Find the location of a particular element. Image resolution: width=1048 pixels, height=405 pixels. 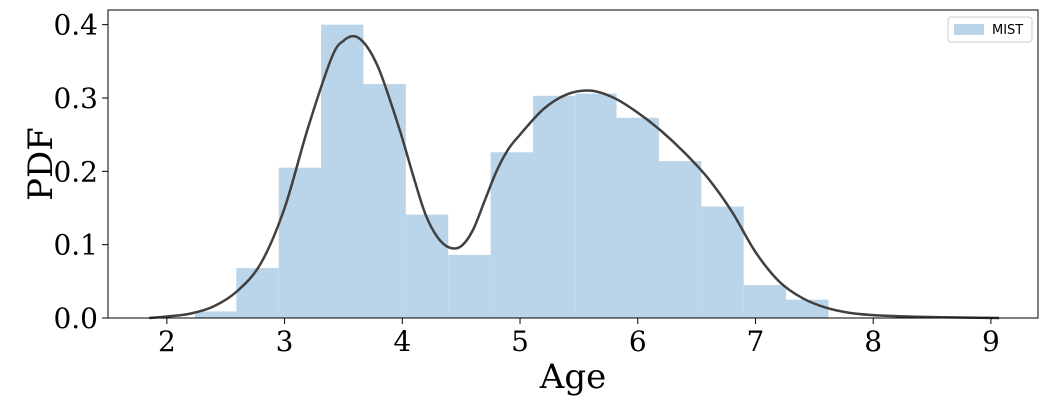

y-tick-label-0: 0.0 is located at coordinates (75, 318).